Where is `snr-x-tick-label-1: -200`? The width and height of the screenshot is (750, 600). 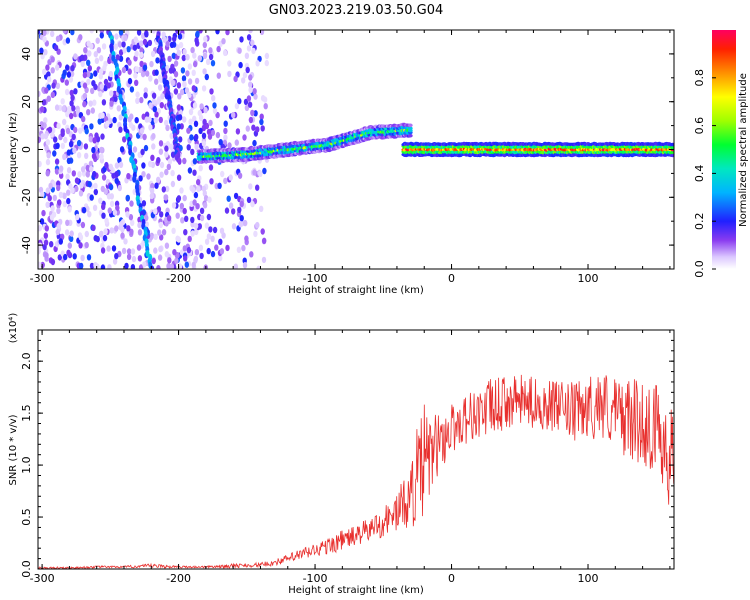
snr-x-tick-label-1: -200 is located at coordinates (178, 578).